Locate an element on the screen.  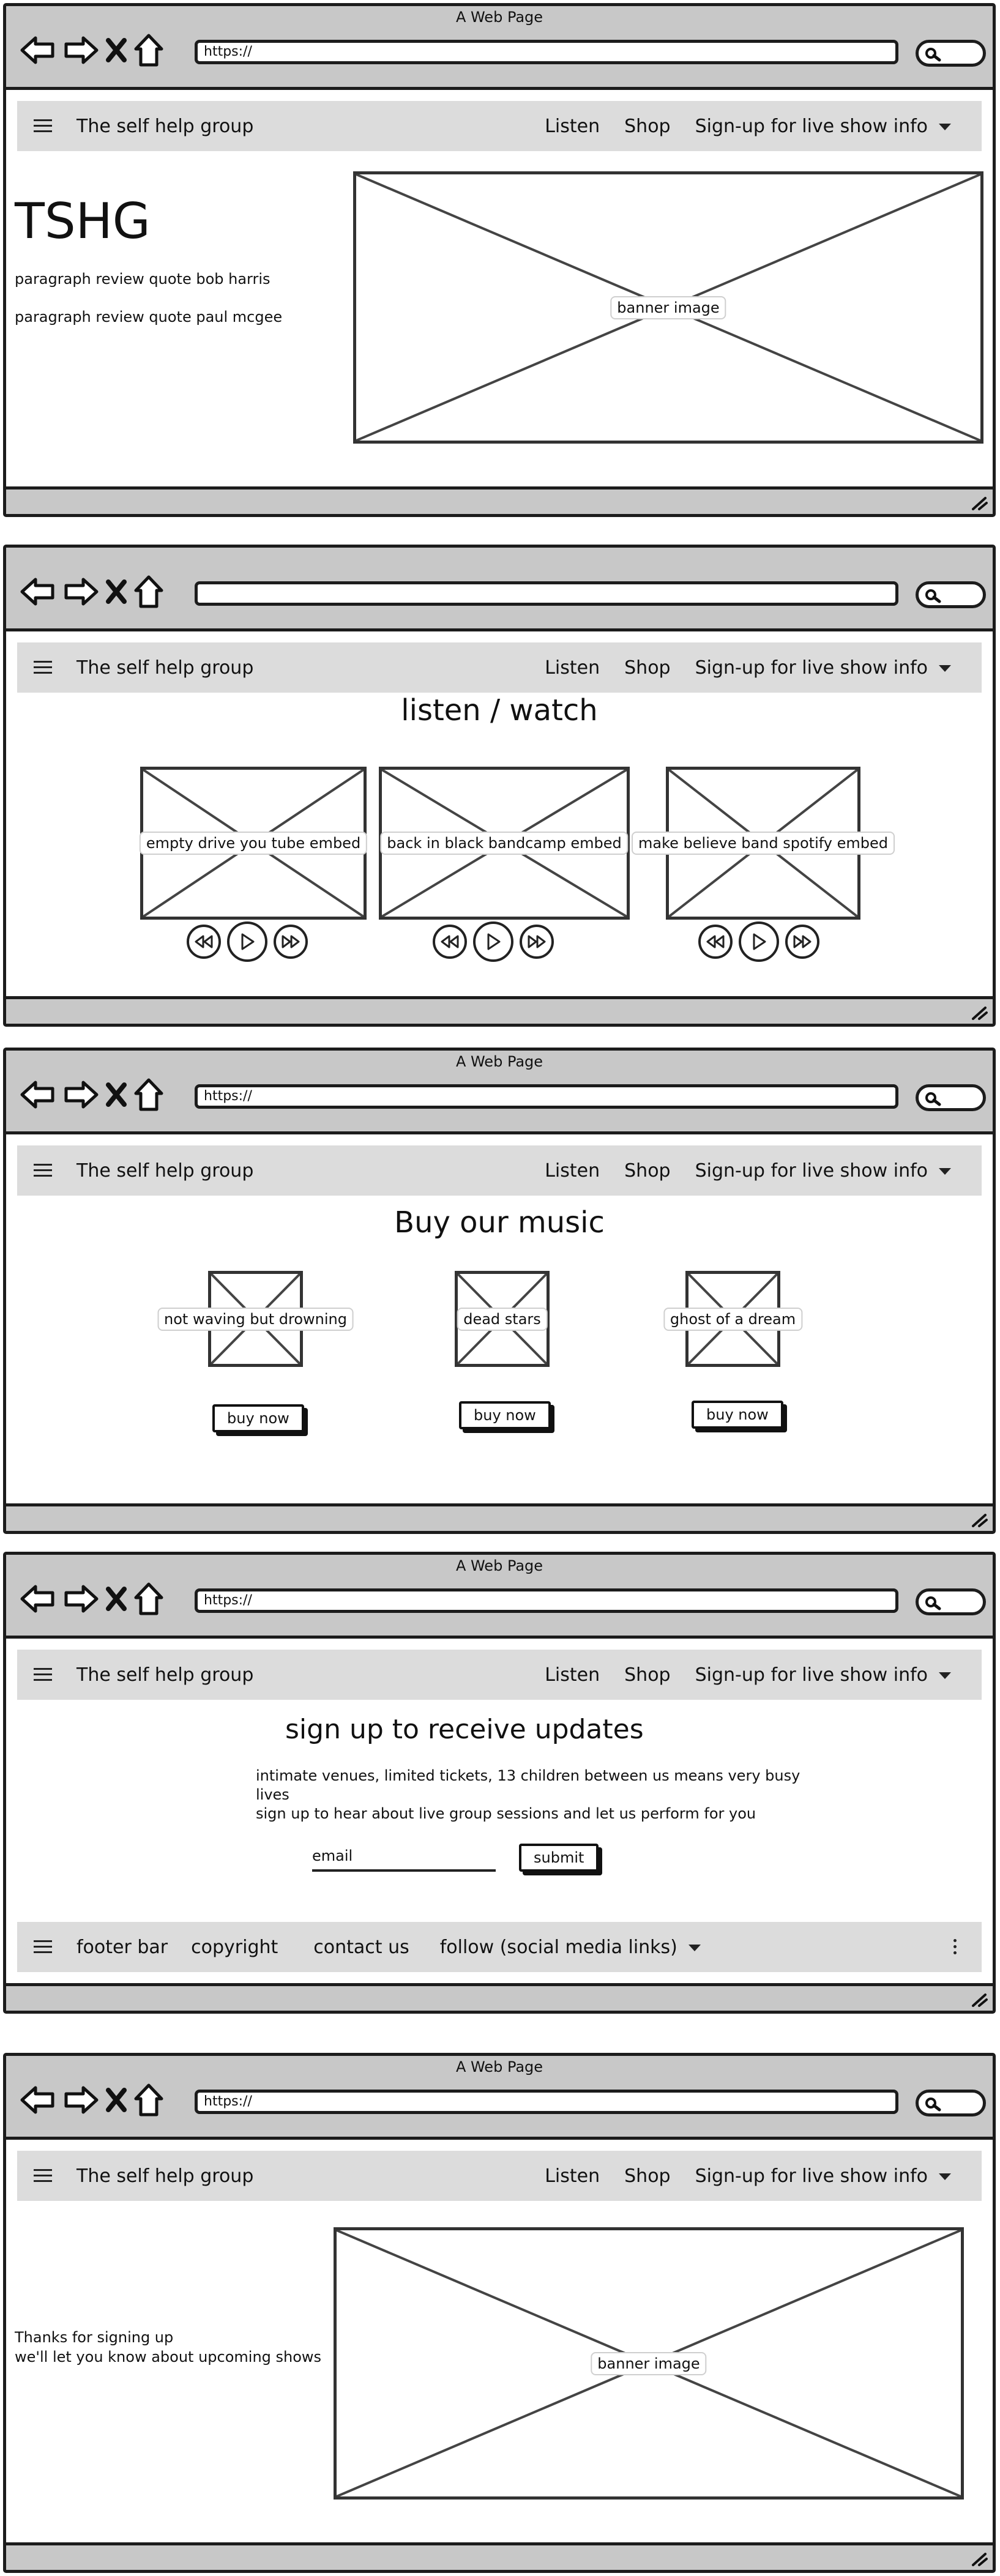
nav-links: Listen Shop Sign-up for live show info is located at coordinates (735, 1675).